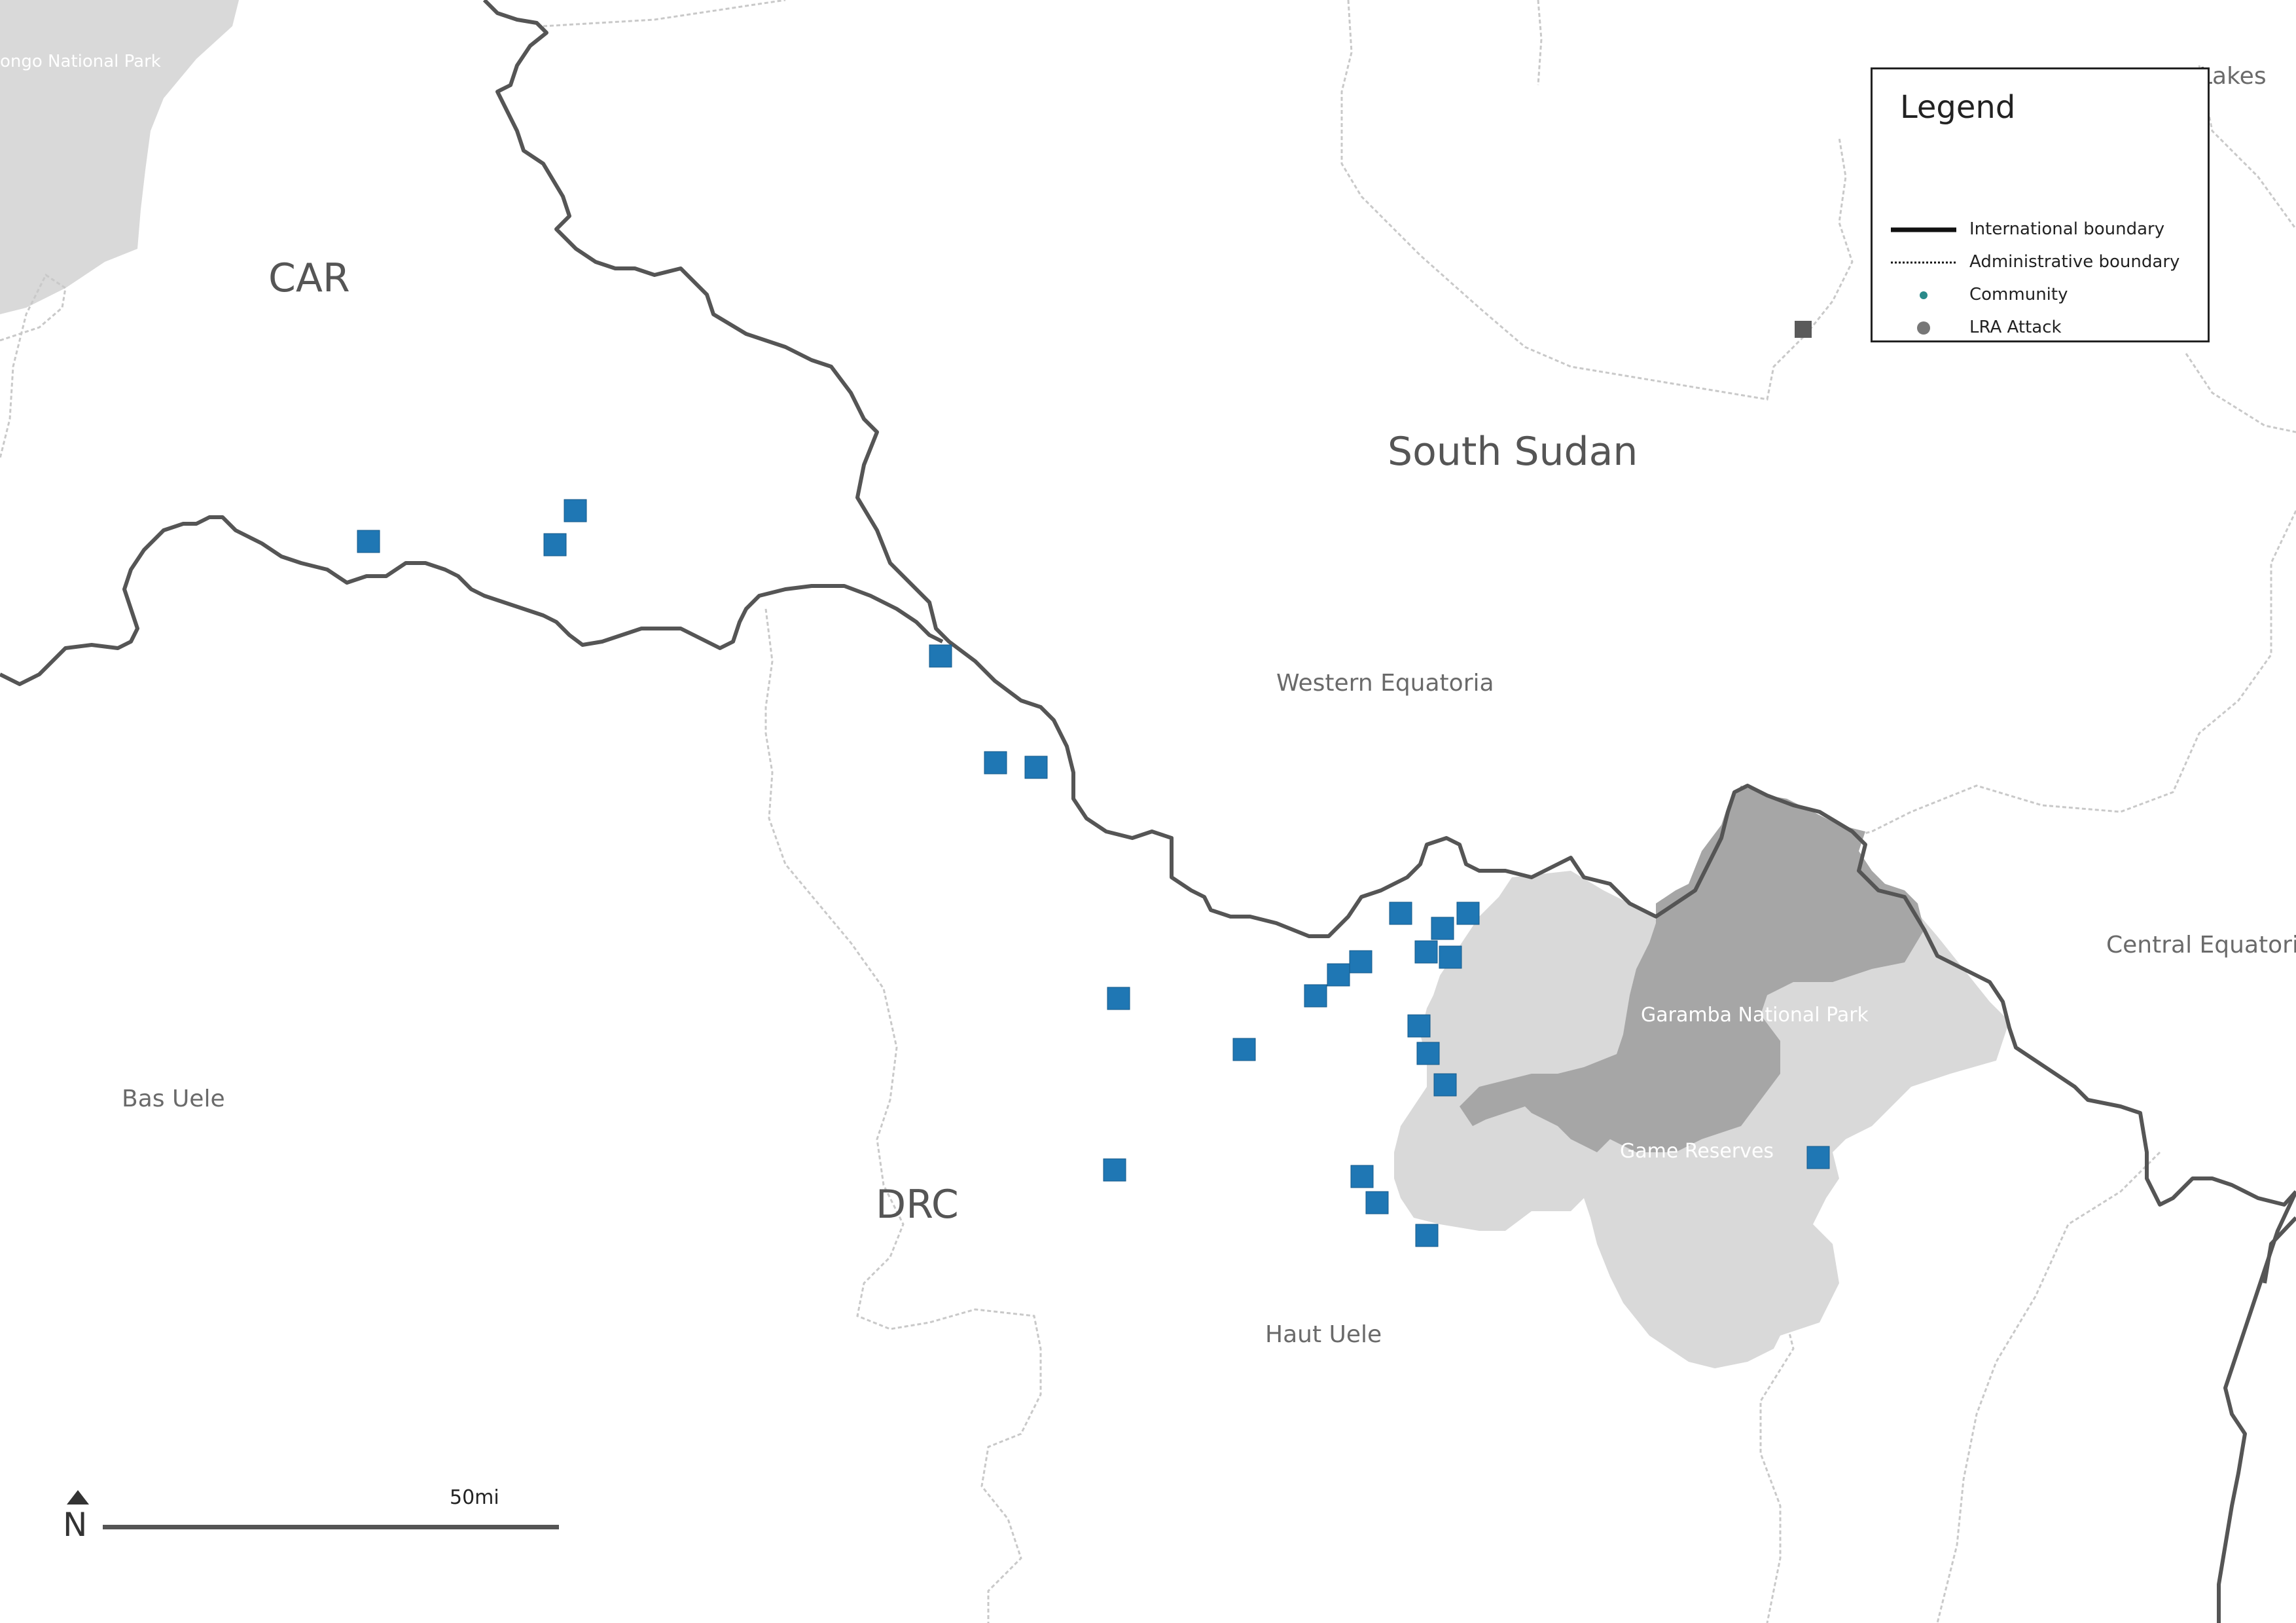 The height and width of the screenshot is (1623, 2296). Describe the element at coordinates (2018, 294) in the screenshot. I see `legend-label: Community` at that location.